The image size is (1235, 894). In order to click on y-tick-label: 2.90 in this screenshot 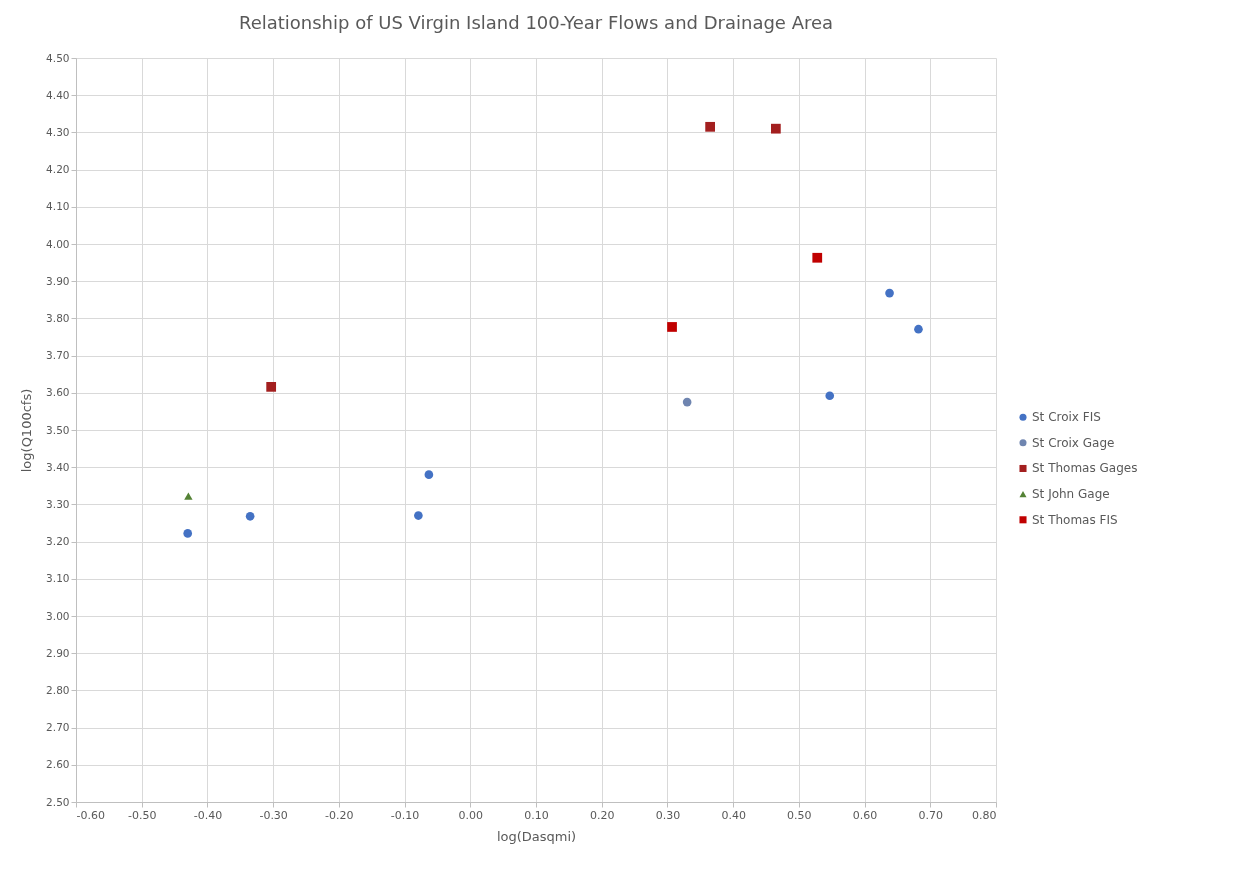, I will do `click(58, 652)`.